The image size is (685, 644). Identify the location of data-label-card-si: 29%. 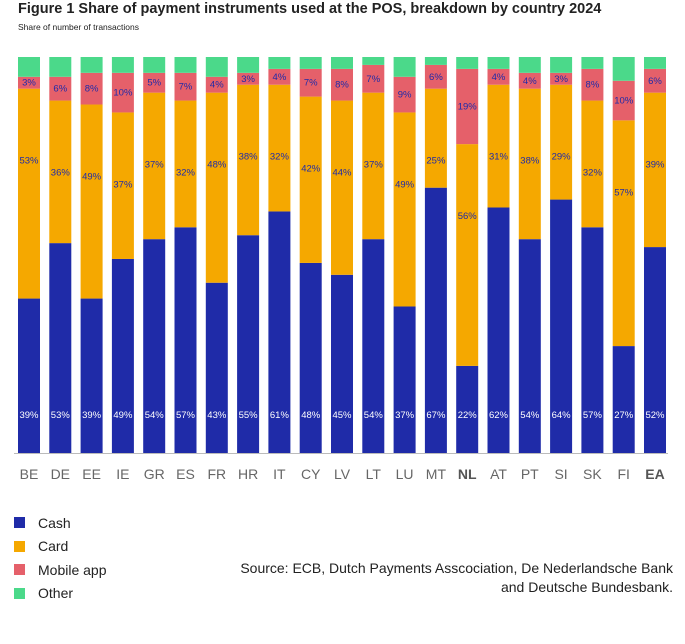
(562, 157).